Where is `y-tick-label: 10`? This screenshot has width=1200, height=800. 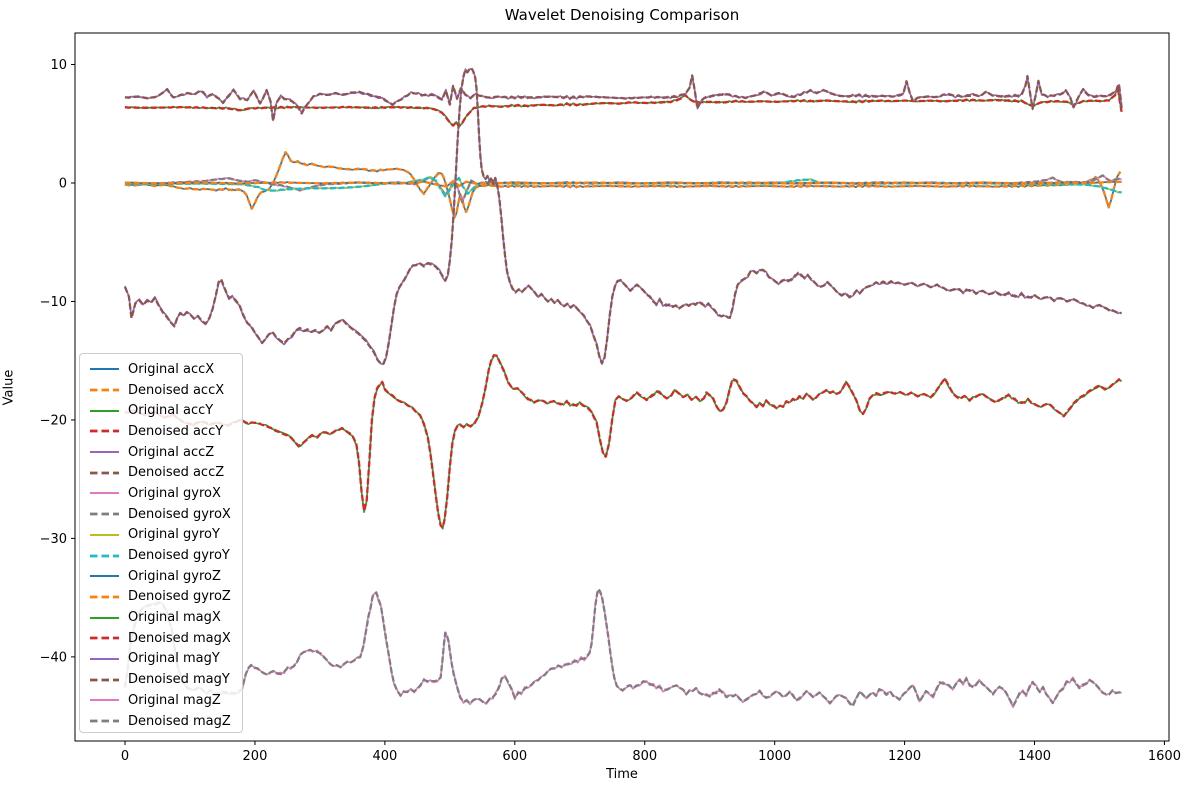 y-tick-label: 10 is located at coordinates (58, 65).